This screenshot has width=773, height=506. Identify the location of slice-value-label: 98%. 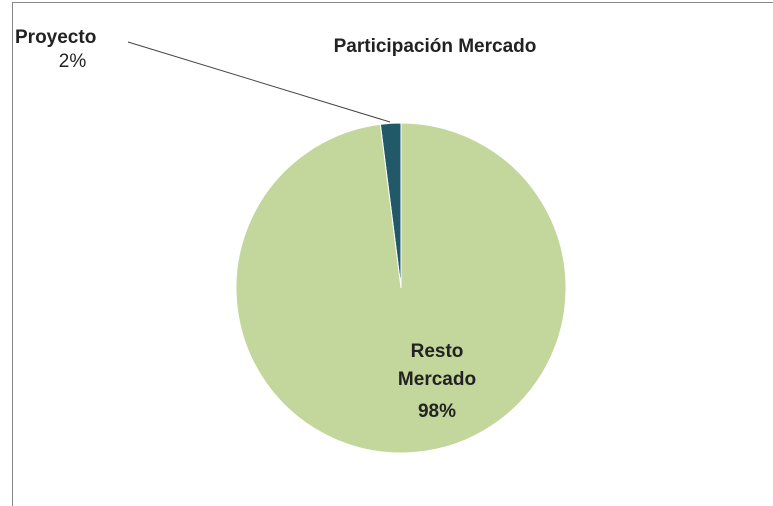
(437, 411).